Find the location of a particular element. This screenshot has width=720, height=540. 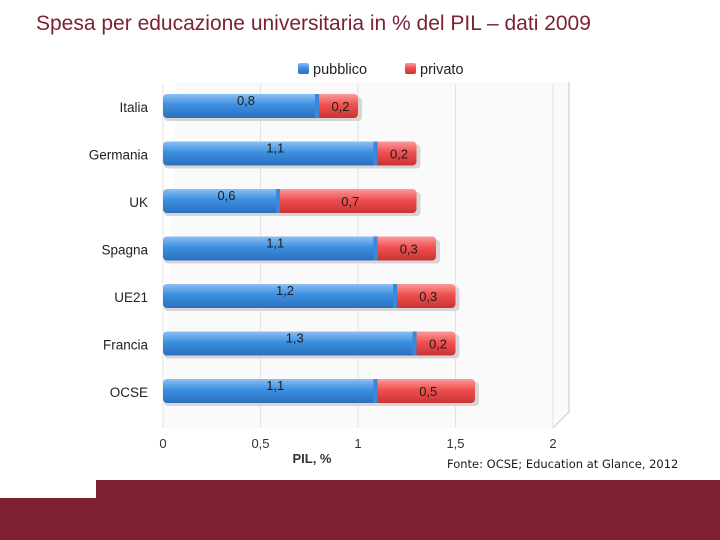

legend-swatch-pubblico is located at coordinates (303, 68).